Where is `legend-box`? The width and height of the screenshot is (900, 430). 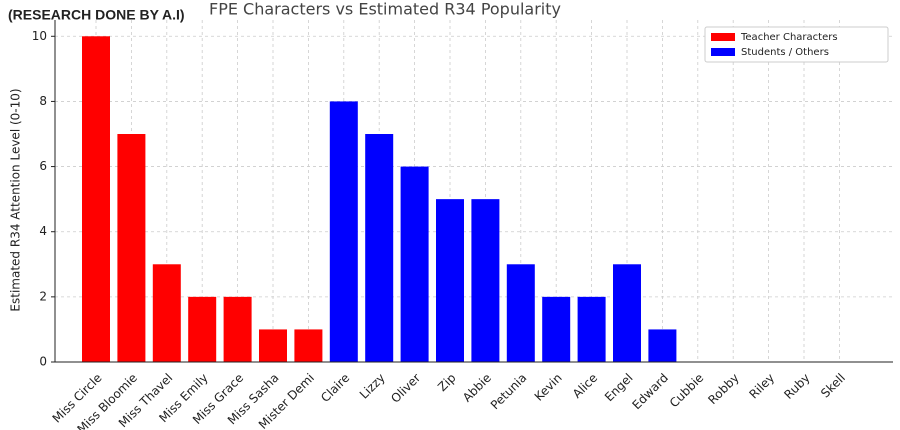 legend-box is located at coordinates (796, 44).